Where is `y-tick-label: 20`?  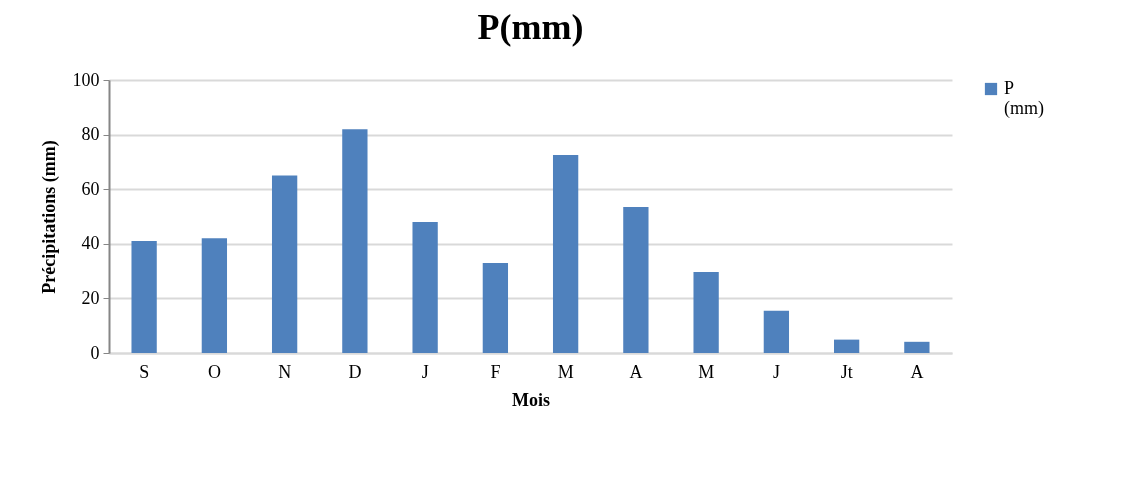
y-tick-label: 20 is located at coordinates (90, 297).